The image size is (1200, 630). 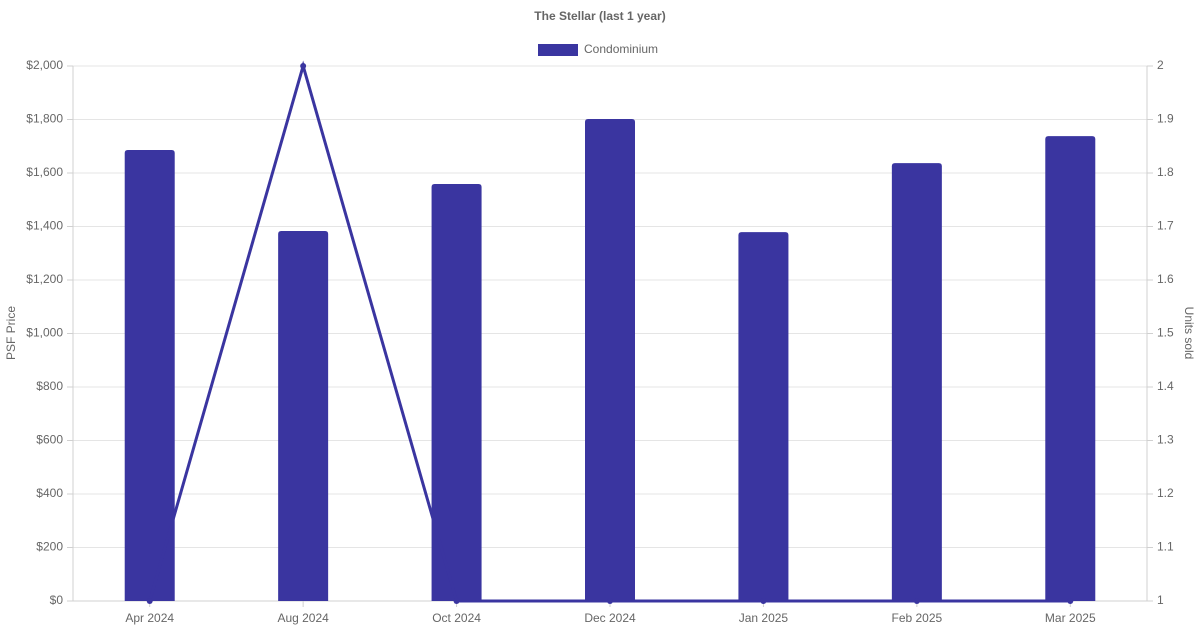 I want to click on y-tick-label: $1,400, so click(x=44, y=226).